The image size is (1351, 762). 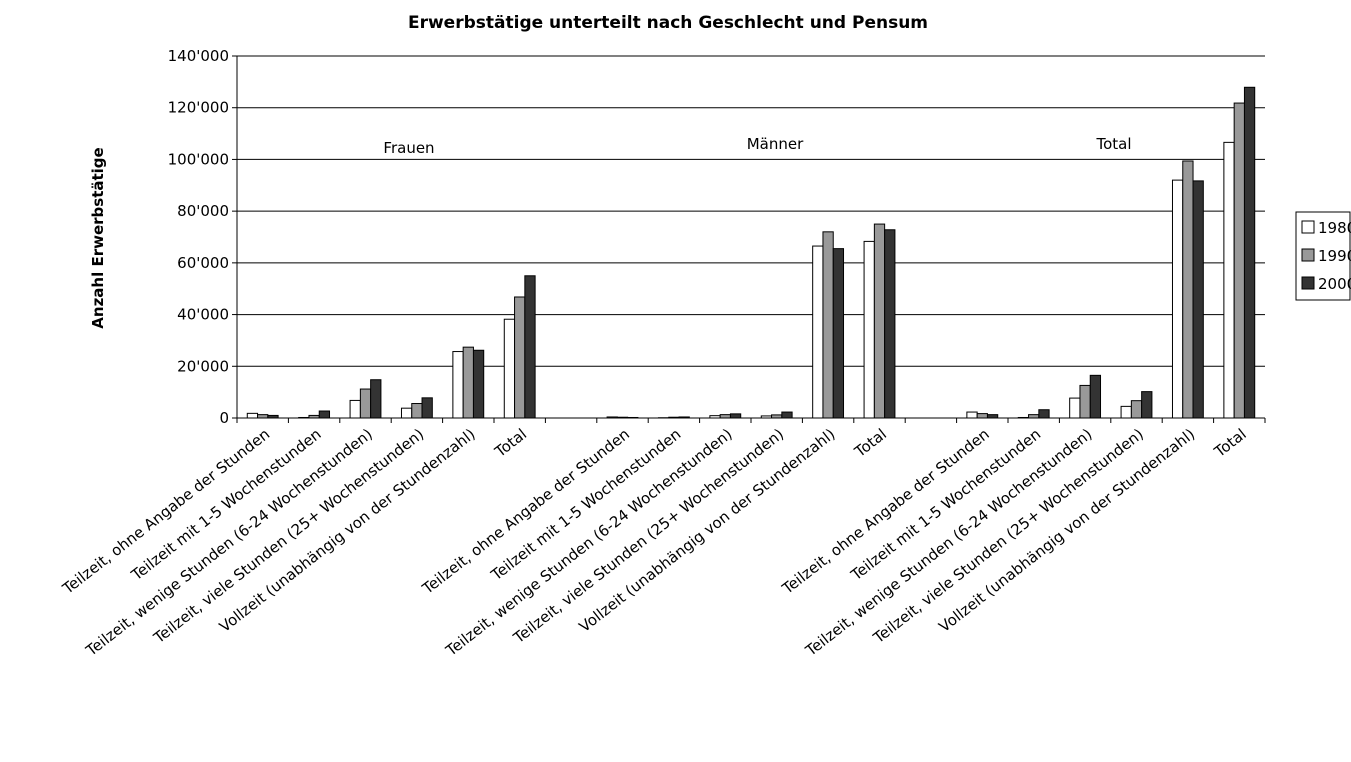 What do you see at coordinates (203, 211) in the screenshot?
I see `y-tick-label: 80'000` at bounding box center [203, 211].